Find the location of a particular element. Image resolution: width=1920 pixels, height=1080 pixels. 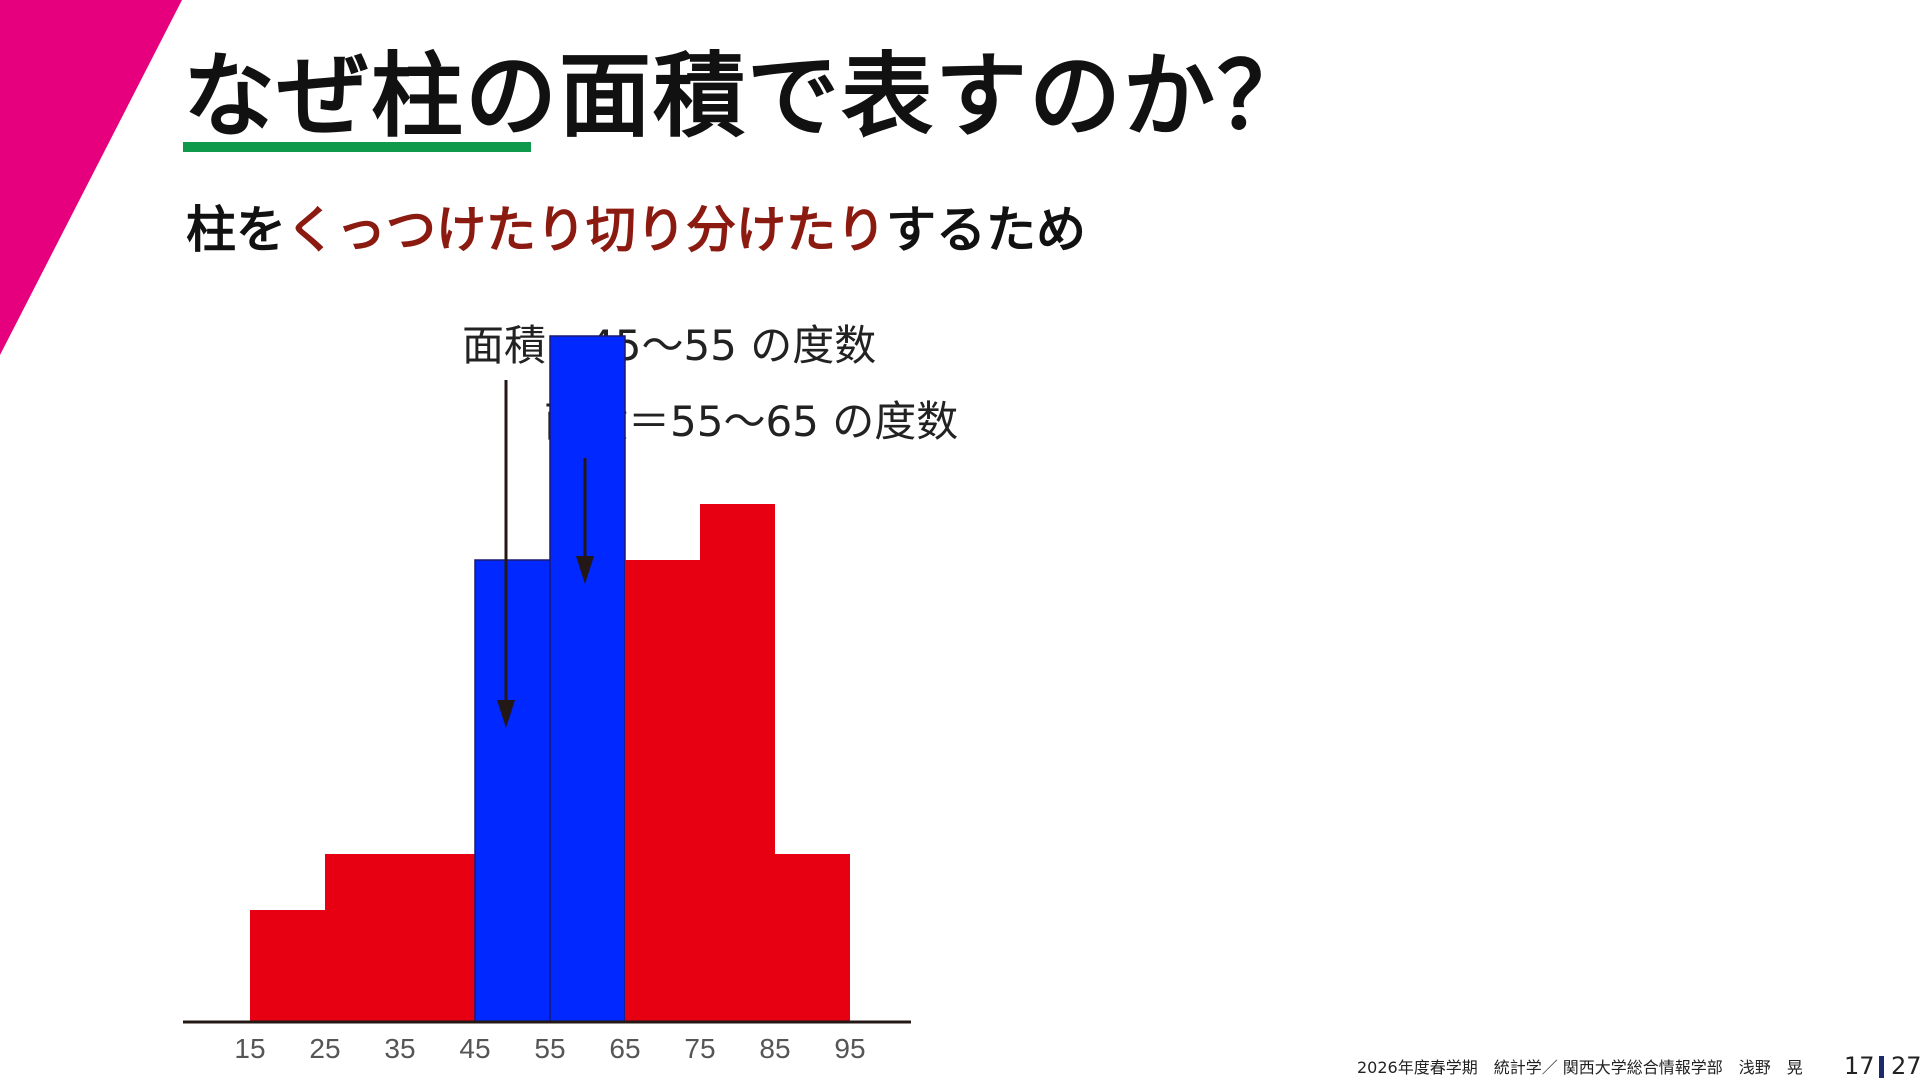

x-tick-label: 25 is located at coordinates (324, 1048).